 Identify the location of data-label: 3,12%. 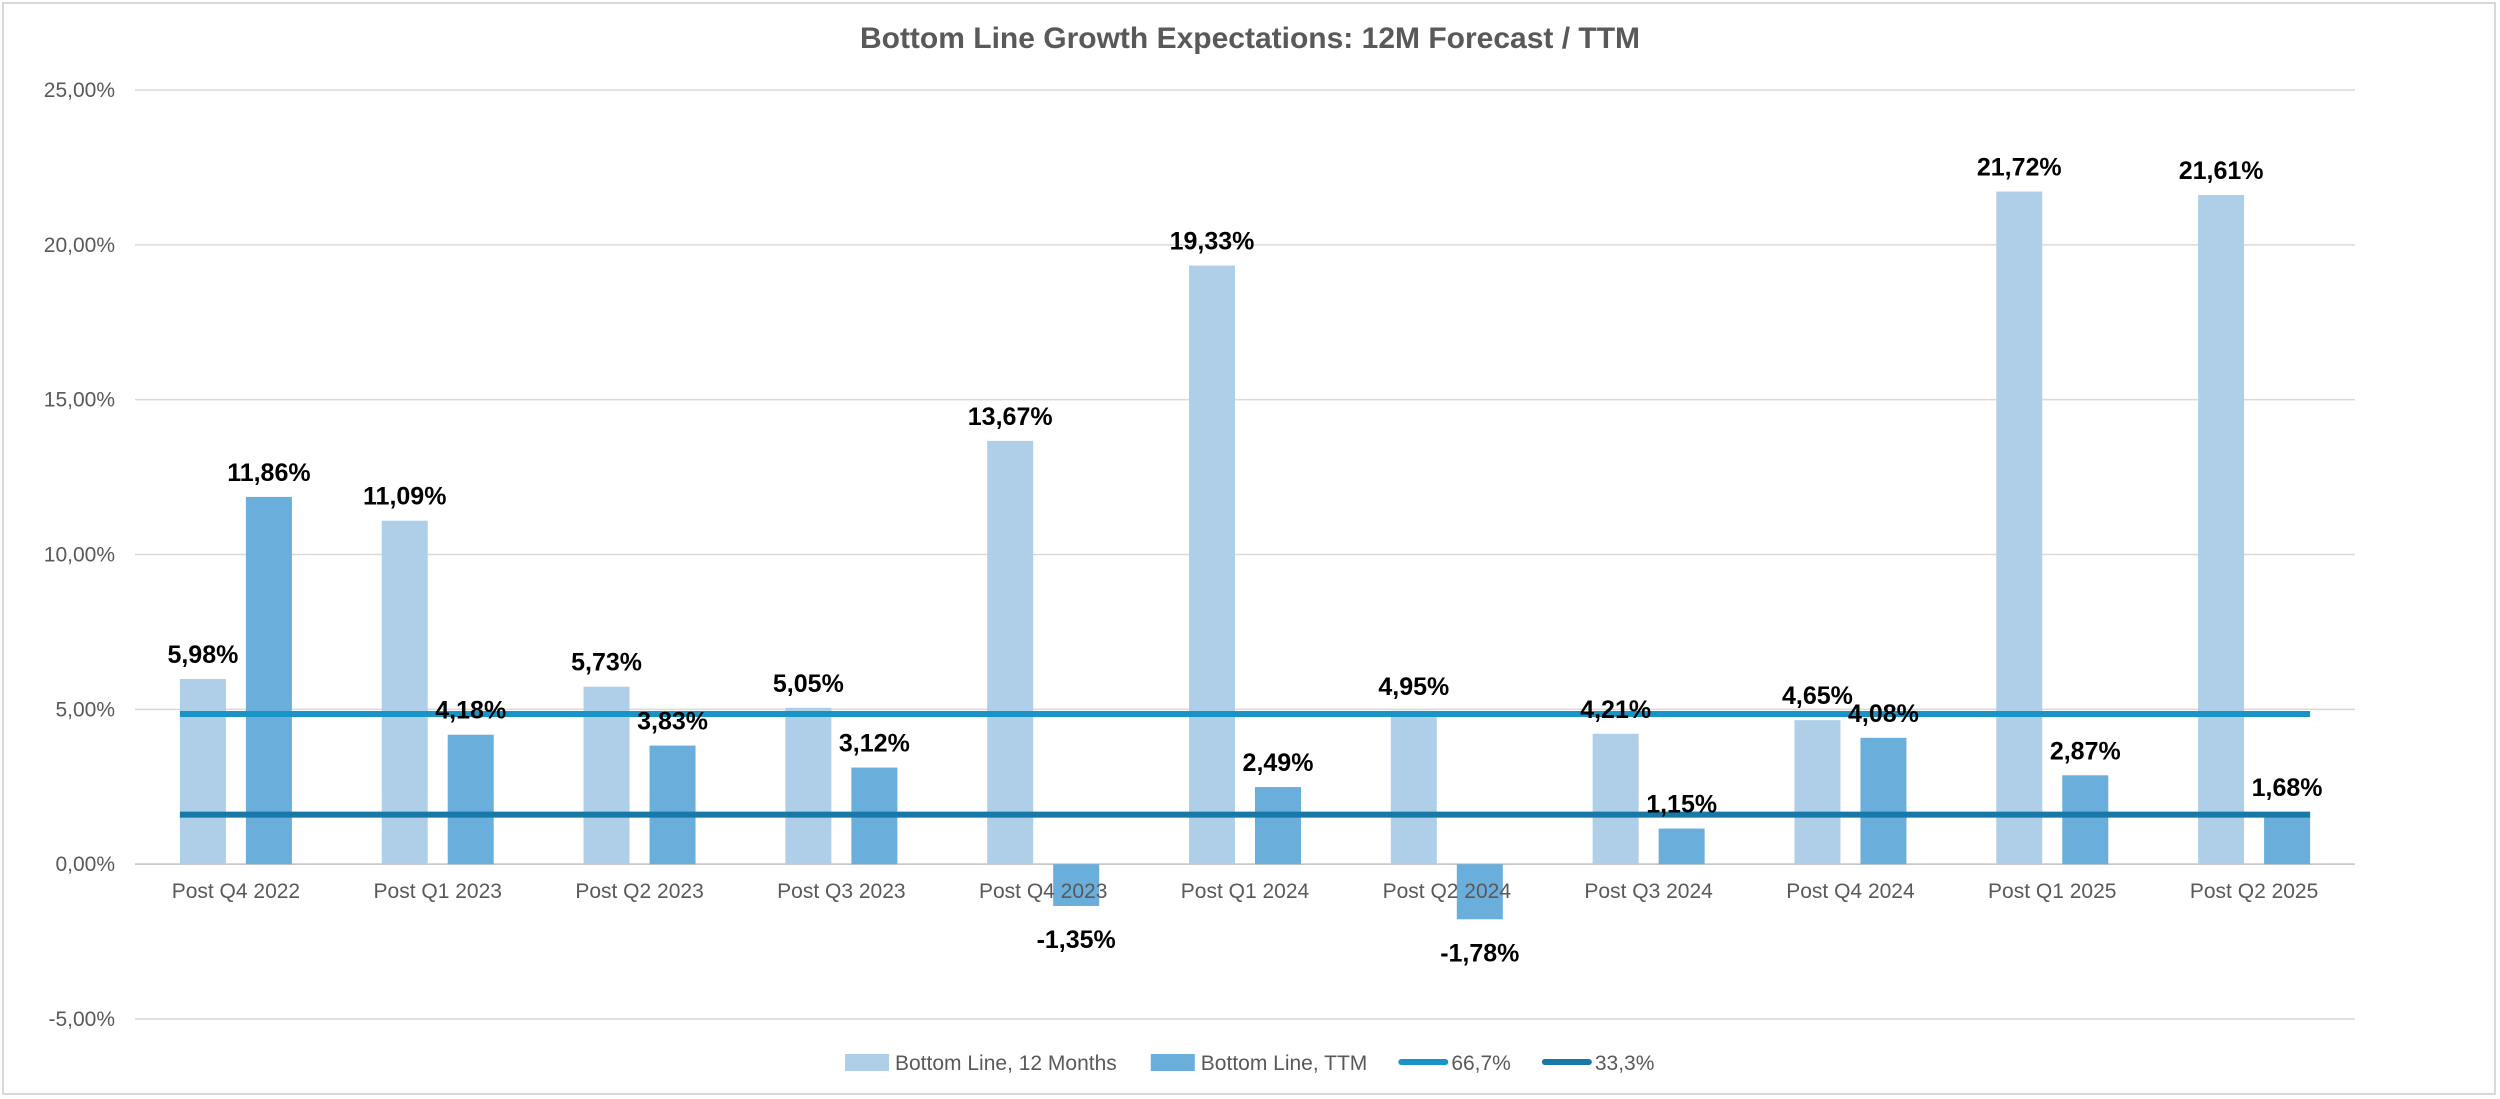
(874, 744).